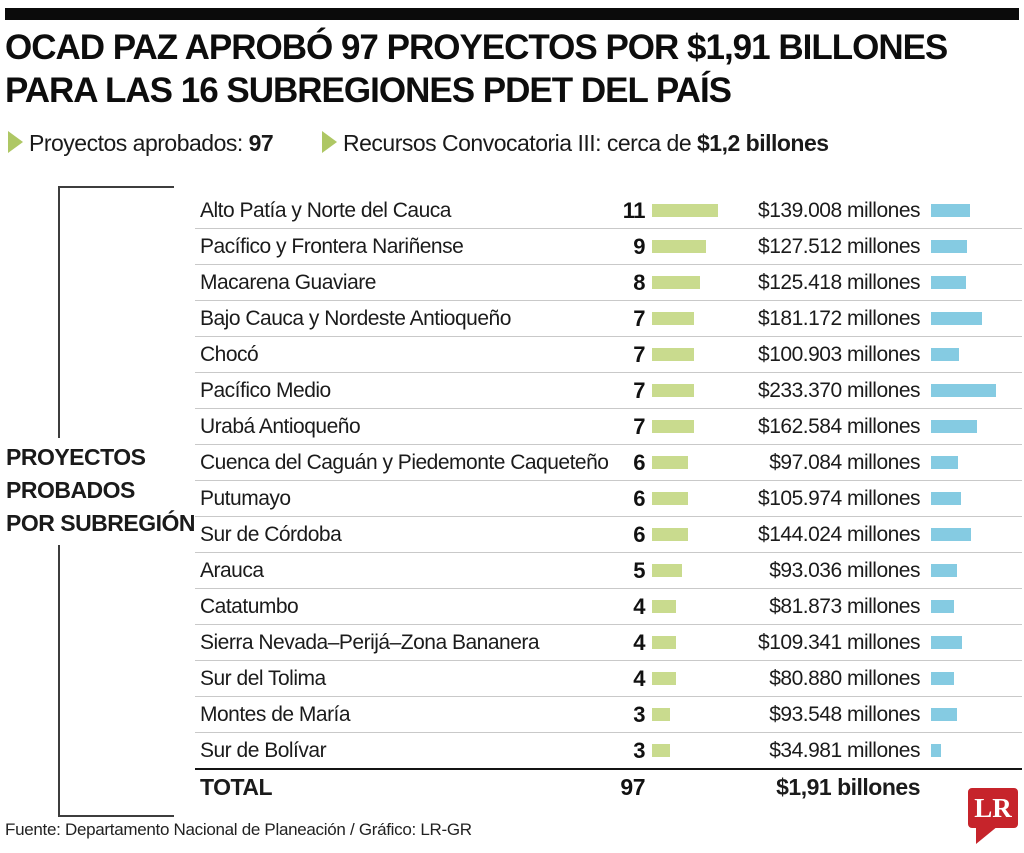  Describe the element at coordinates (370, 642) in the screenshot. I see `region-name: Sierra Nevada–Perijá–Zona Bananera` at that location.